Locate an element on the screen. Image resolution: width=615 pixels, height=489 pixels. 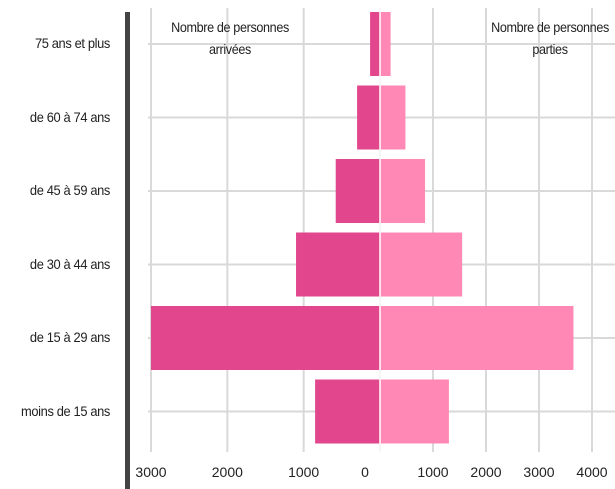
x-tick-left: 1000 is located at coordinates (303, 472).